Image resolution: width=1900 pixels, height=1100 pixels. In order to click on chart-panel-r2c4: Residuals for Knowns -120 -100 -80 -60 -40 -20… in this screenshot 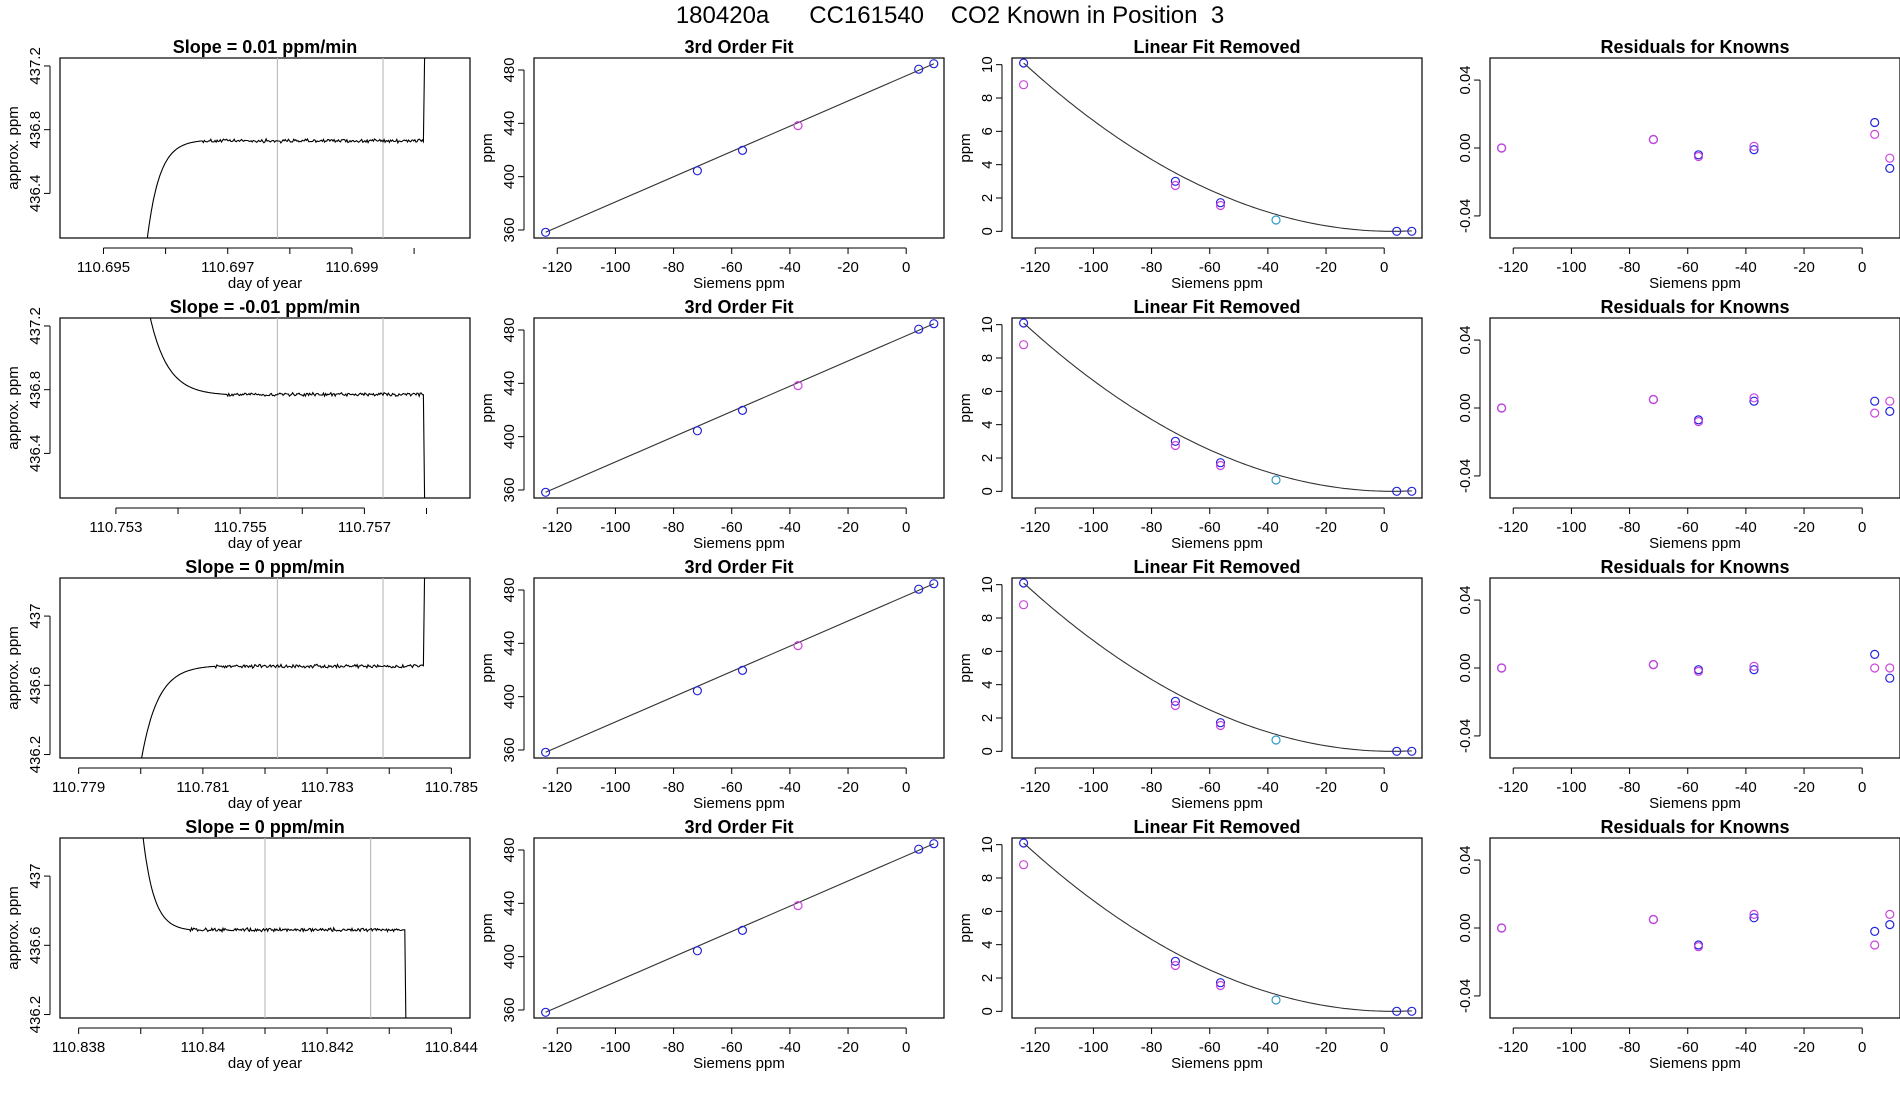, I will do `click(1678, 424)`.